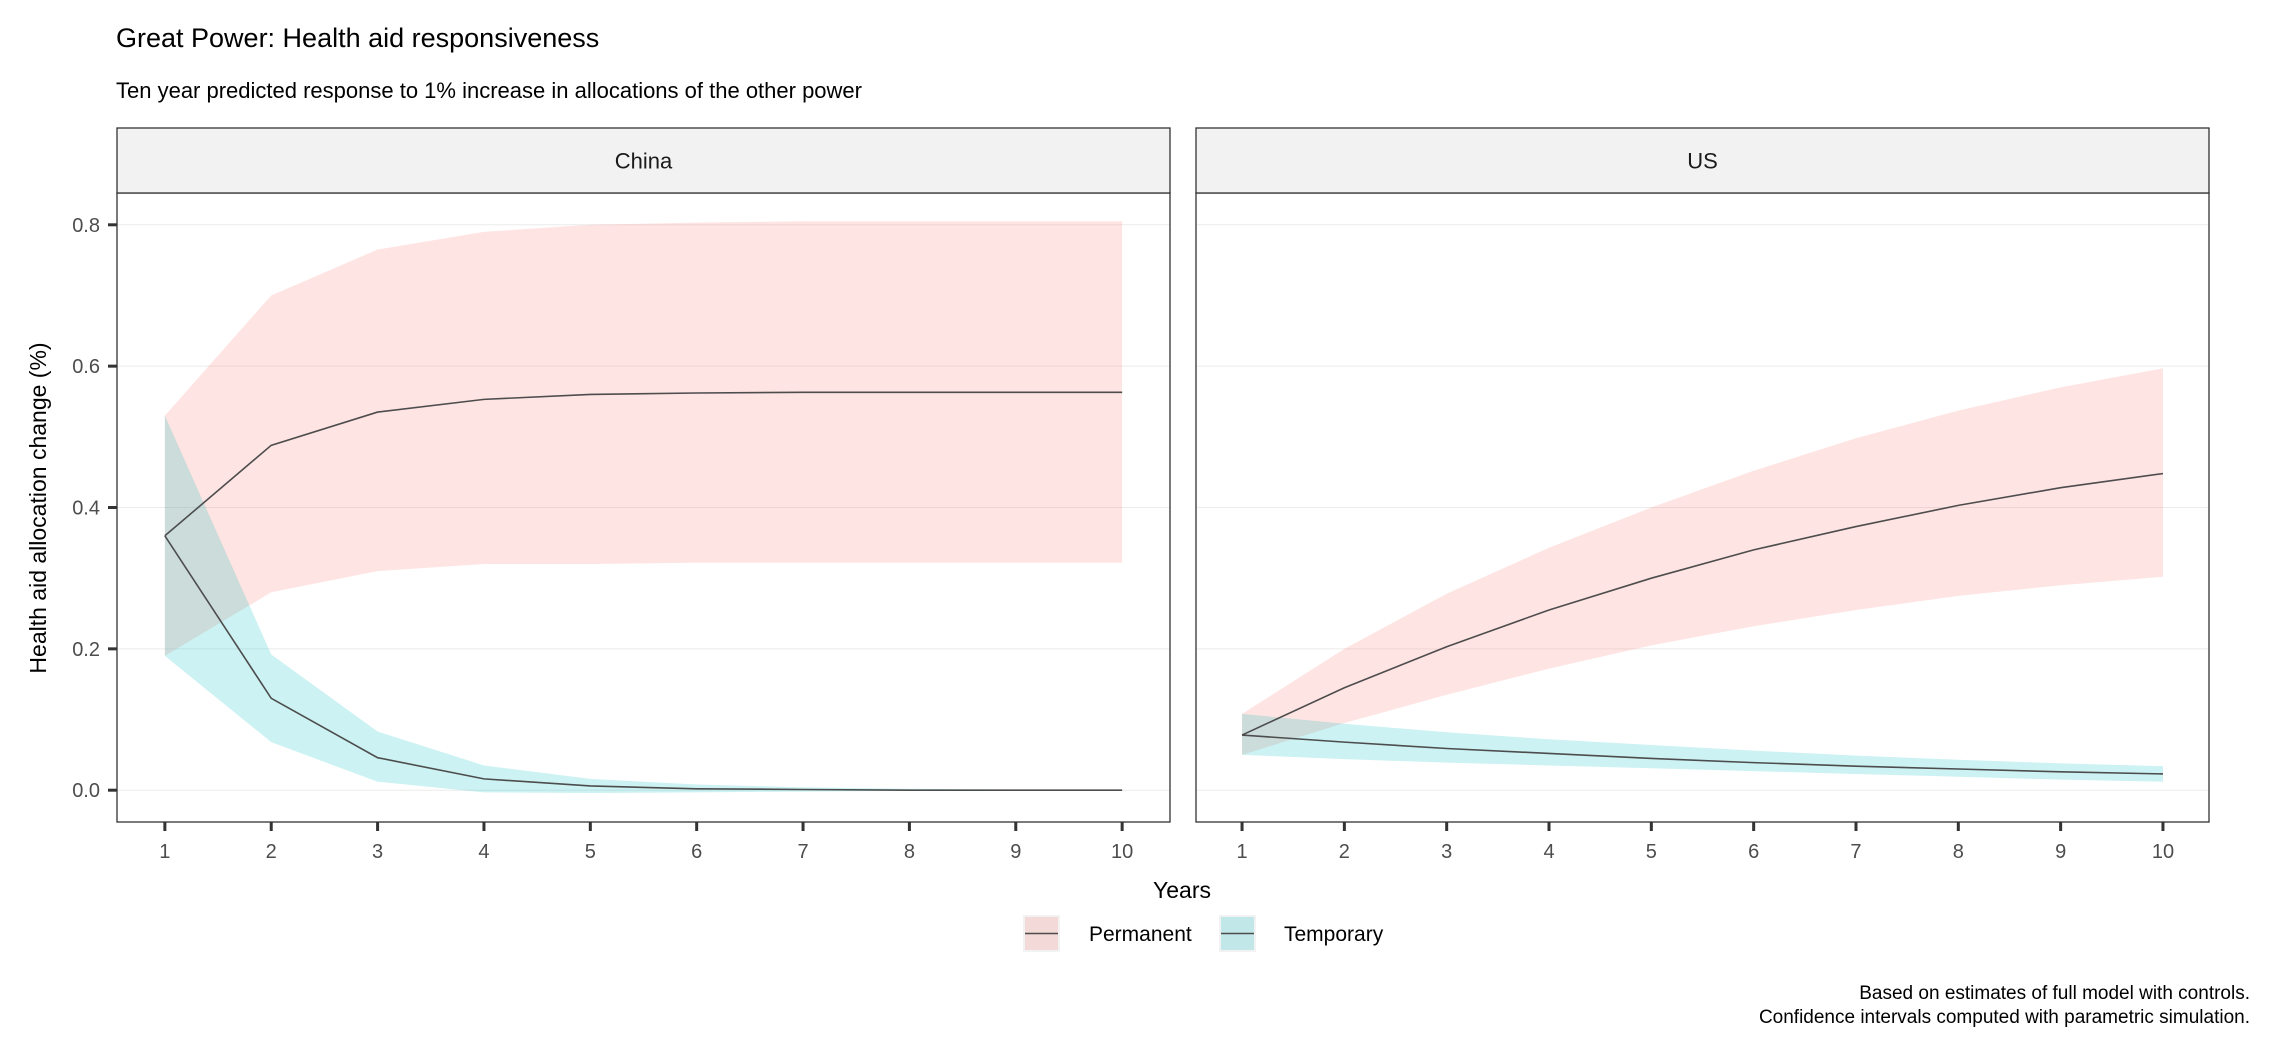  Describe the element at coordinates (1203, 933) in the screenshot. I see `legend: Permanent Temporary` at that location.